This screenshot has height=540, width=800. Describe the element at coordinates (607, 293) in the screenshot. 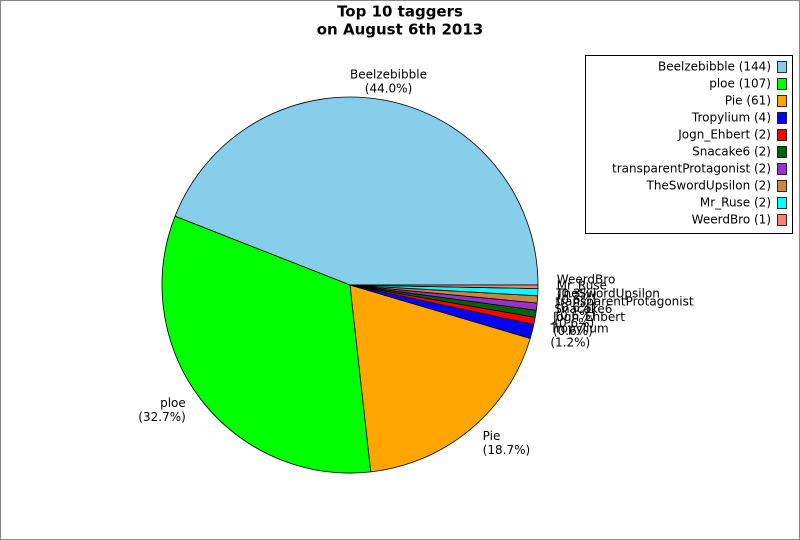

I see `slice-label: TheSwordUpsilon` at that location.